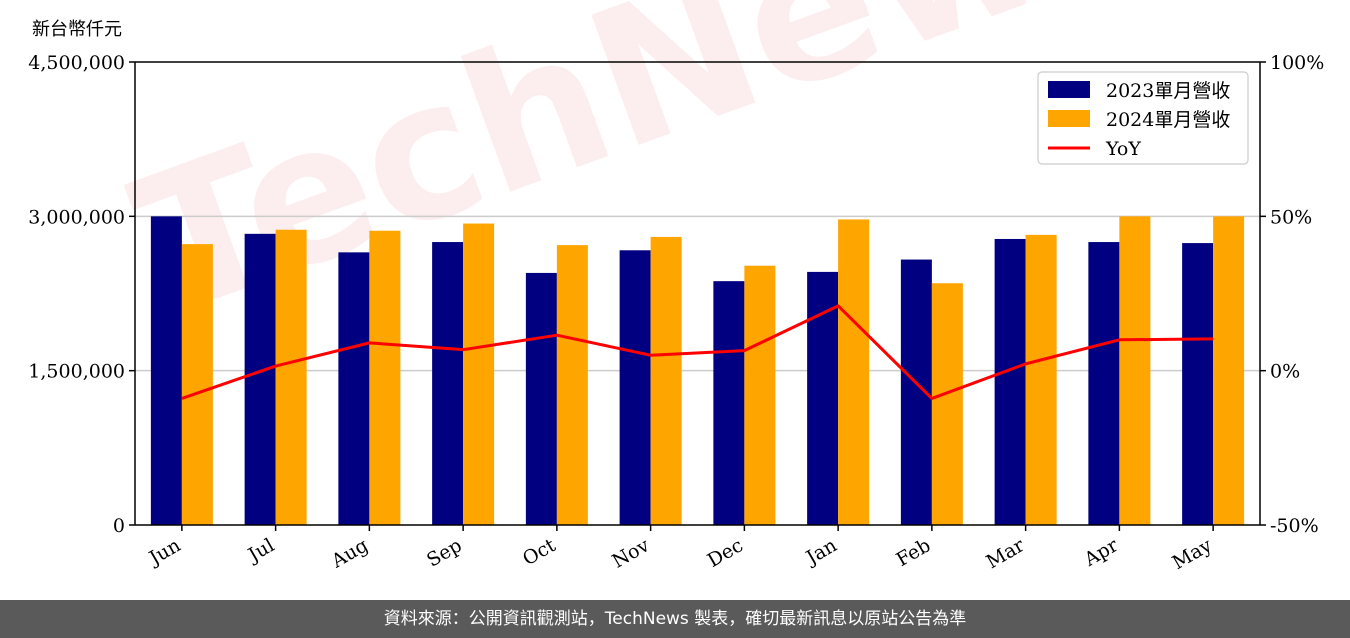 The width and height of the screenshot is (1350, 638). What do you see at coordinates (697, 352) in the screenshot?
I see `yoy-line` at bounding box center [697, 352].